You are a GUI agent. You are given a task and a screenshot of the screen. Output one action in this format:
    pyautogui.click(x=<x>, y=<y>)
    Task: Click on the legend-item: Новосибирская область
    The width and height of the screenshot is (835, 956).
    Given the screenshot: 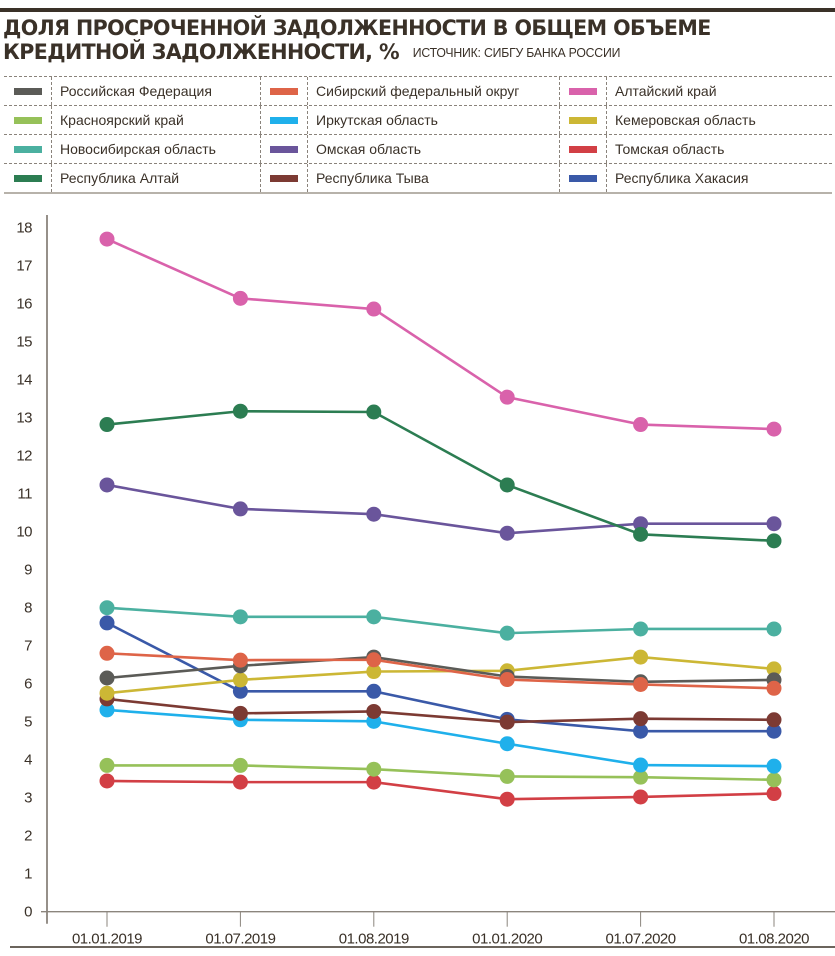 What is the action you would take?
    pyautogui.click(x=132, y=149)
    